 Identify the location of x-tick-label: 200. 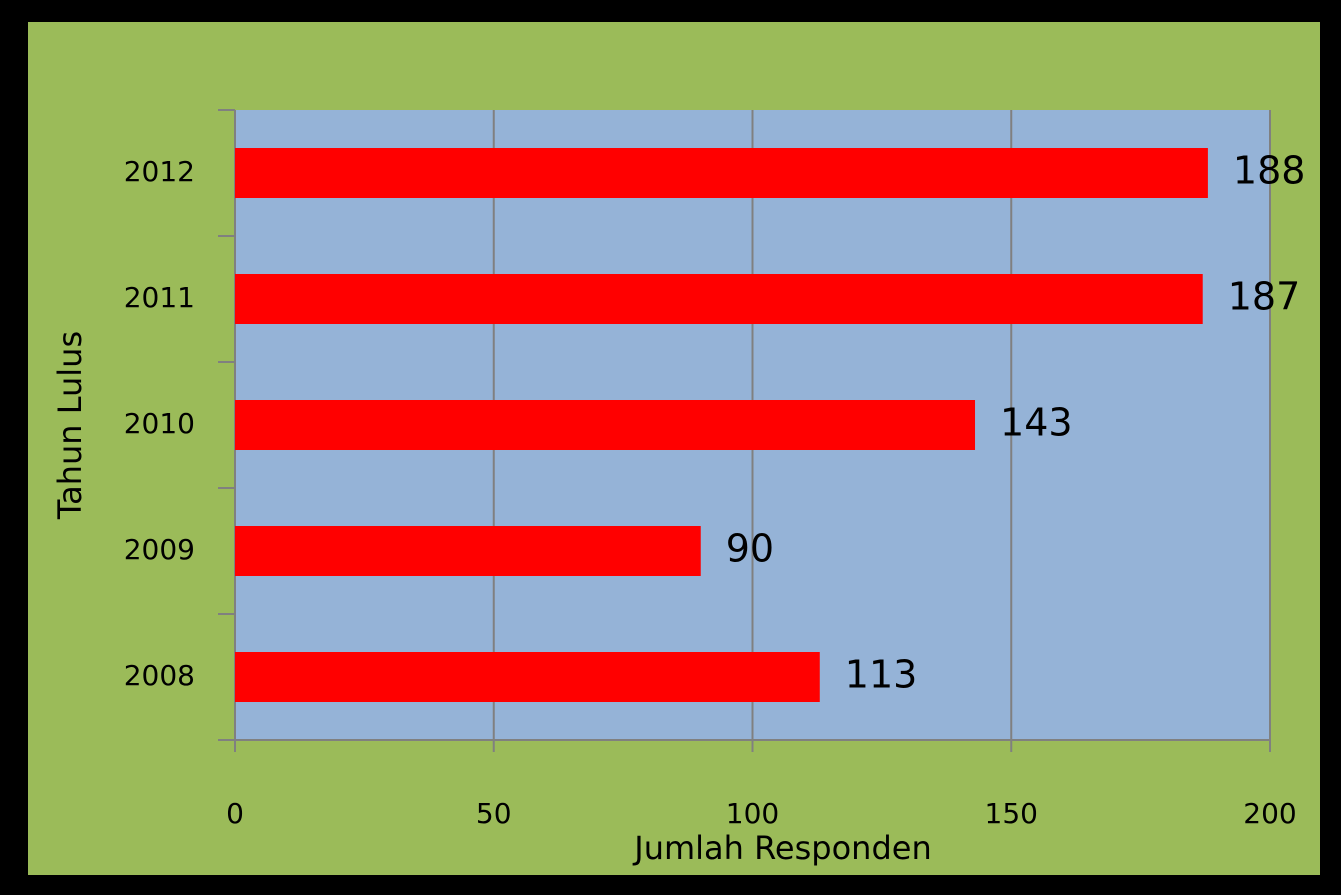
(1269, 813).